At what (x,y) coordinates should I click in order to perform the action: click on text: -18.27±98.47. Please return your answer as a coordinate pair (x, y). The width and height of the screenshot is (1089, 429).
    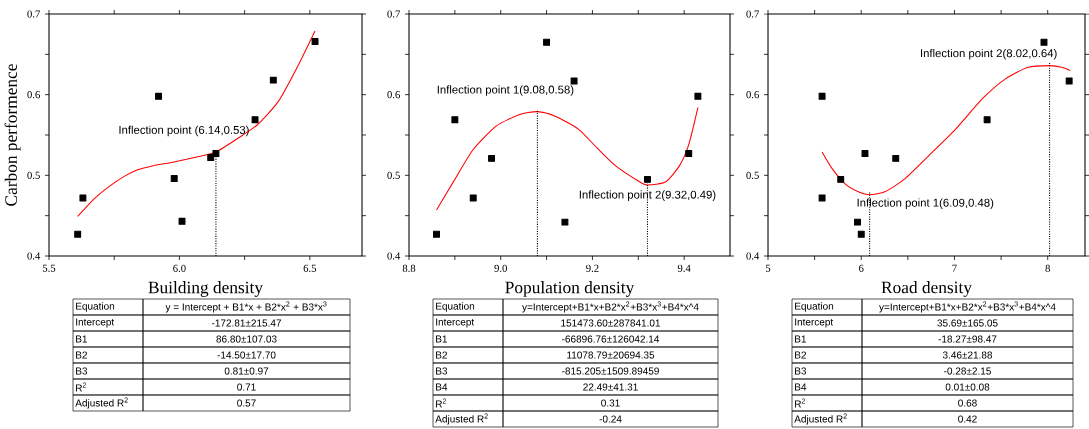
    Looking at the image, I should click on (967, 339).